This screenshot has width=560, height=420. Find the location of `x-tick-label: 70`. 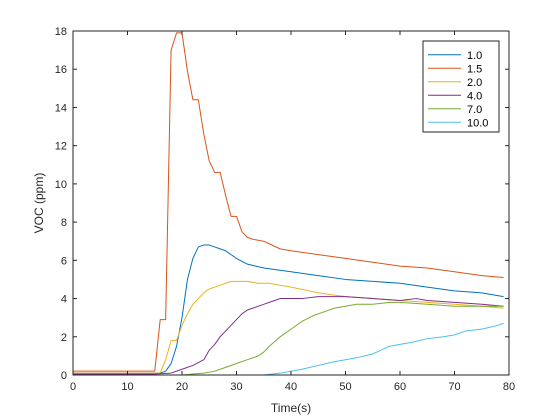

x-tick-label: 70 is located at coordinates (454, 387).